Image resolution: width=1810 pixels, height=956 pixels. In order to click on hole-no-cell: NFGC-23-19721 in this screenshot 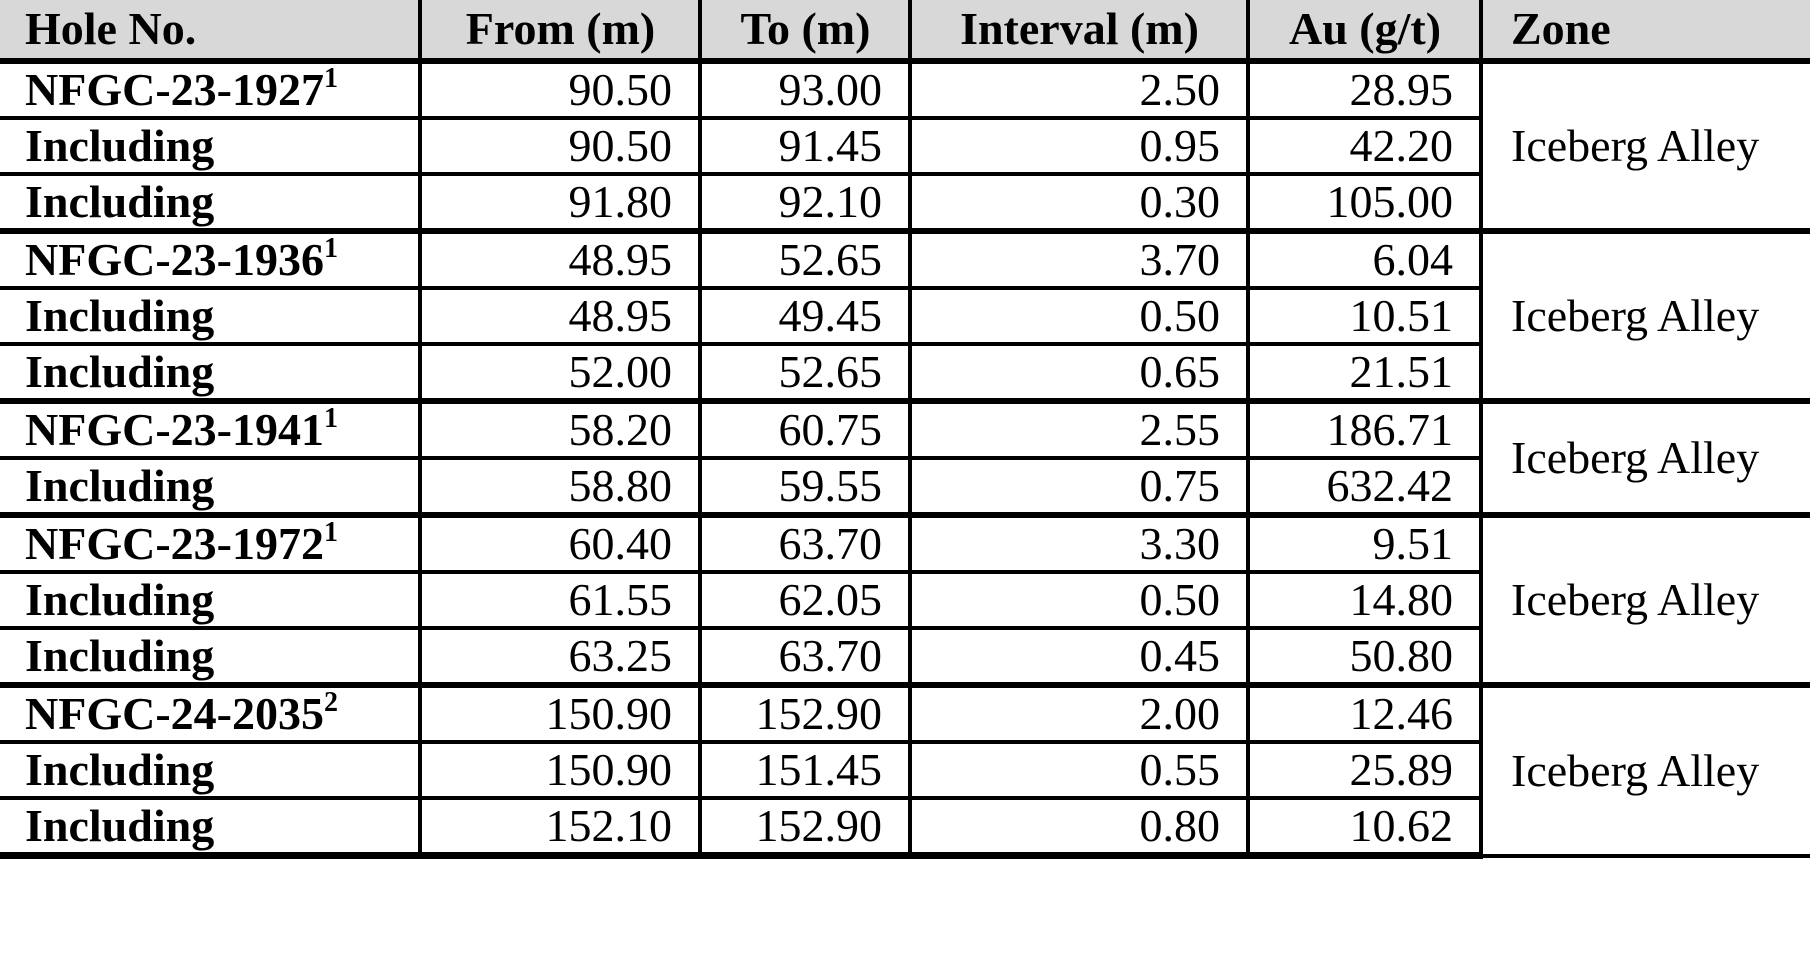, I will do `click(211, 543)`.